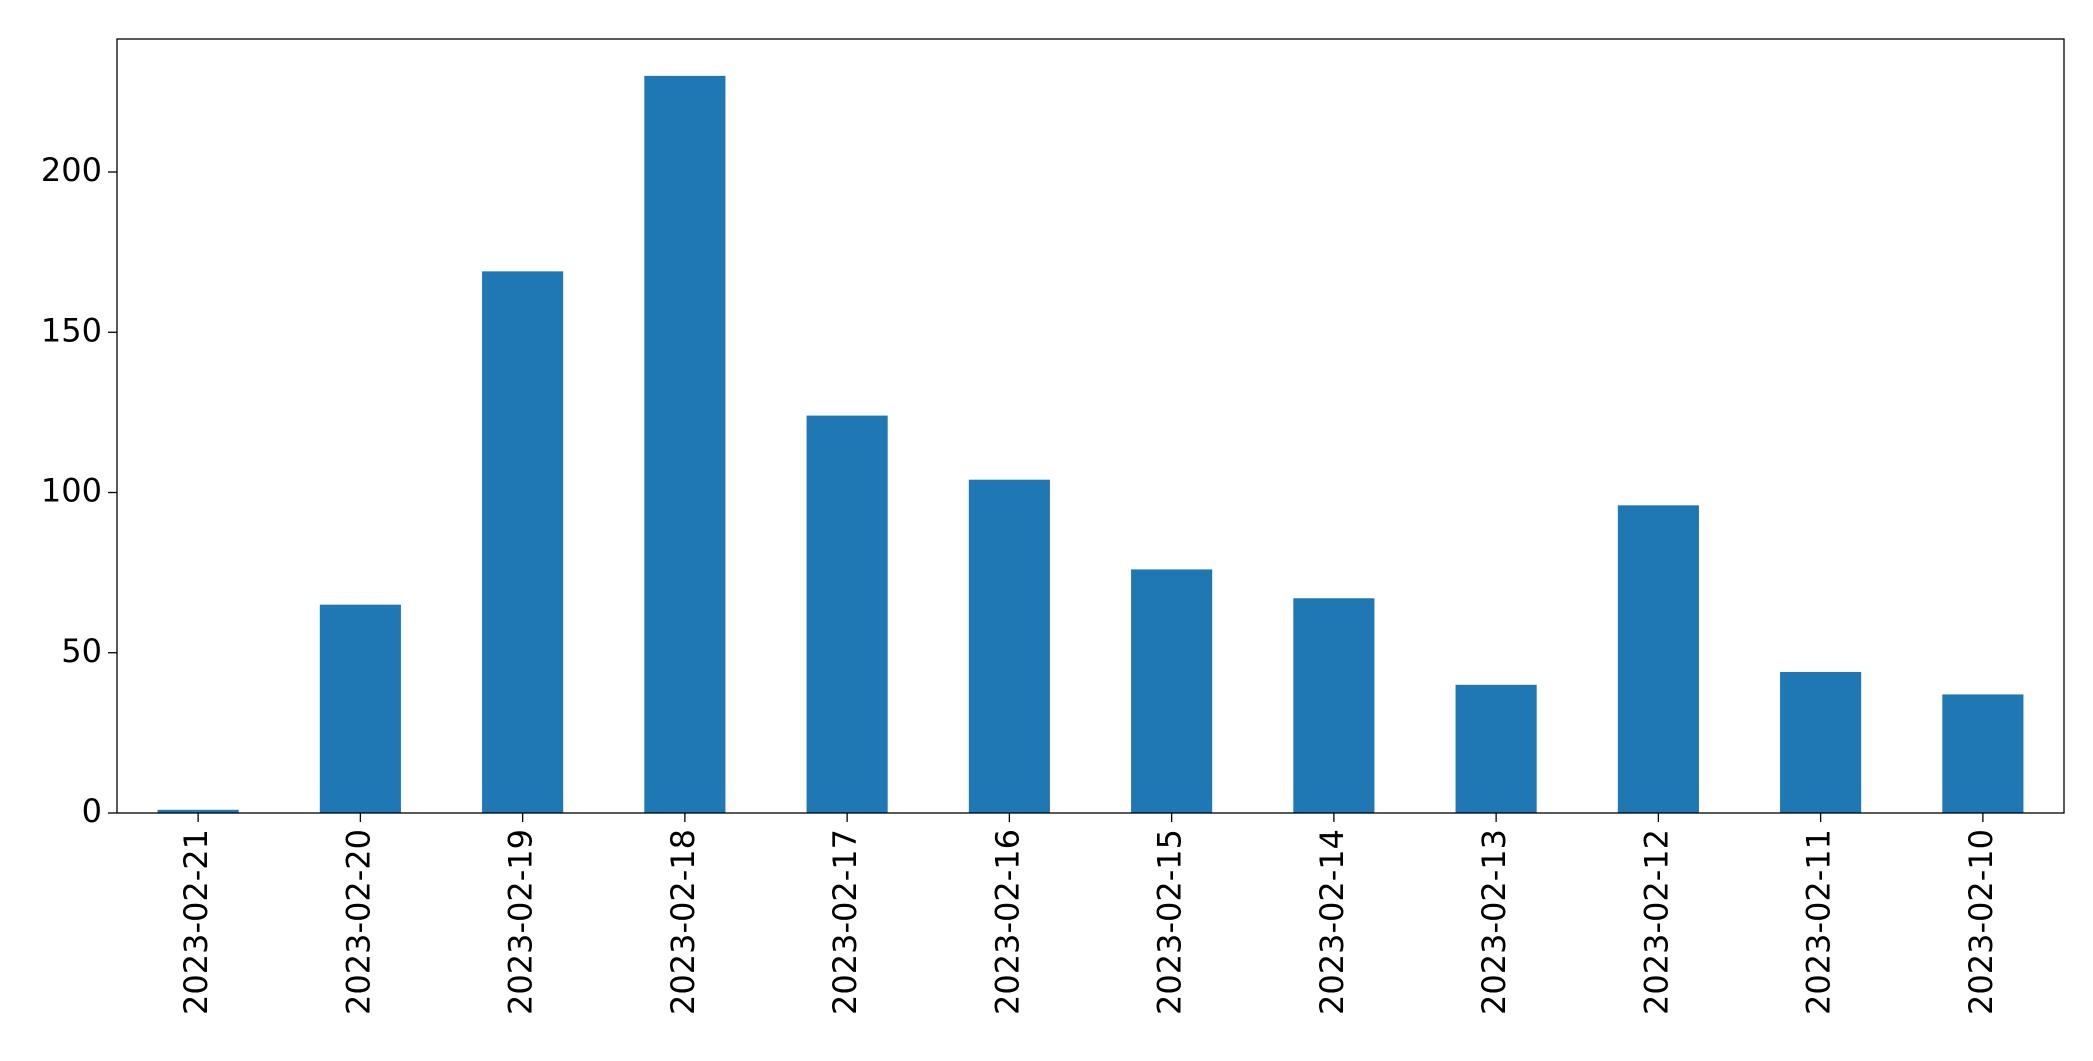 The image size is (2093, 1061). Describe the element at coordinates (92, 811) in the screenshot. I see `y-tick-label: 0` at that location.